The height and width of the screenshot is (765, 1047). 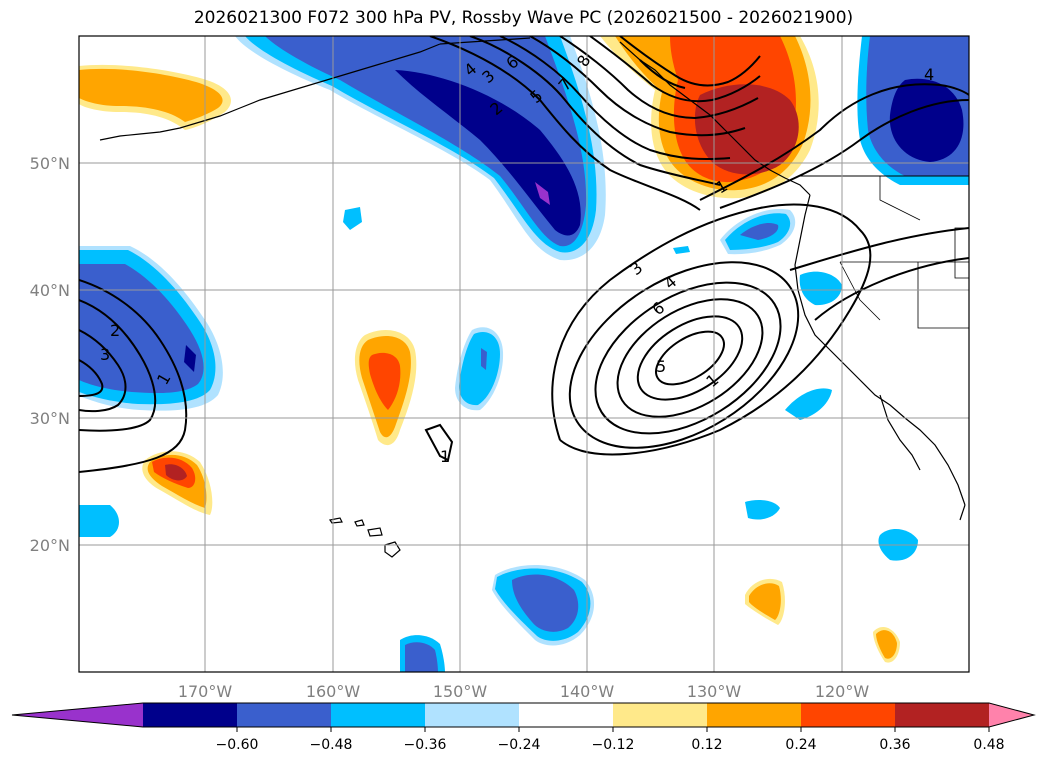 What do you see at coordinates (333, 691) in the screenshot?
I see `lon-label: 160°W` at bounding box center [333, 691].